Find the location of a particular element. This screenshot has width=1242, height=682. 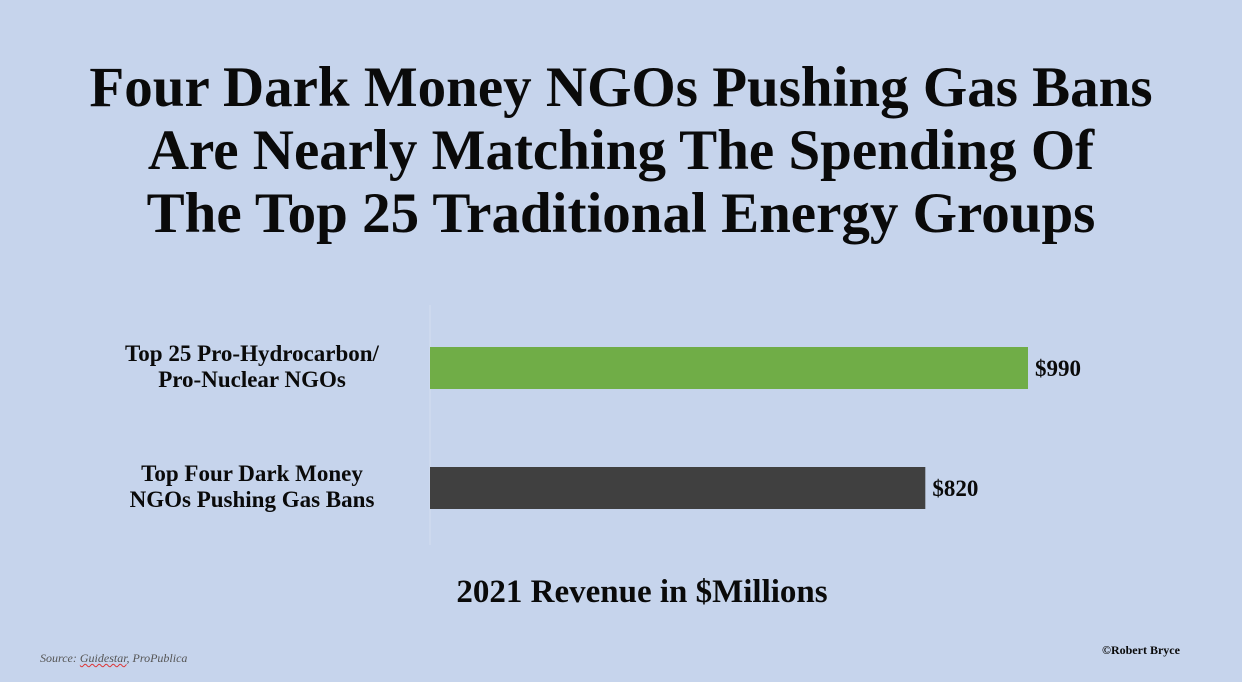

data-label: $820 is located at coordinates (955, 488).